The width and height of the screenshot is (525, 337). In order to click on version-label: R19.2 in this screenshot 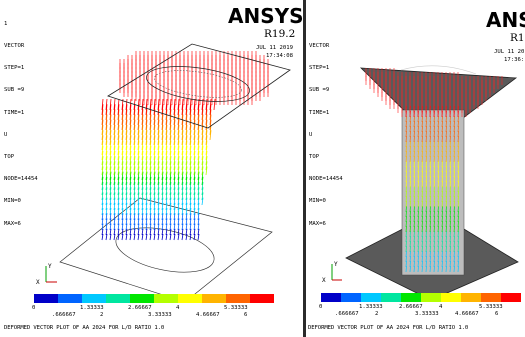, I will do `click(280, 34)`.